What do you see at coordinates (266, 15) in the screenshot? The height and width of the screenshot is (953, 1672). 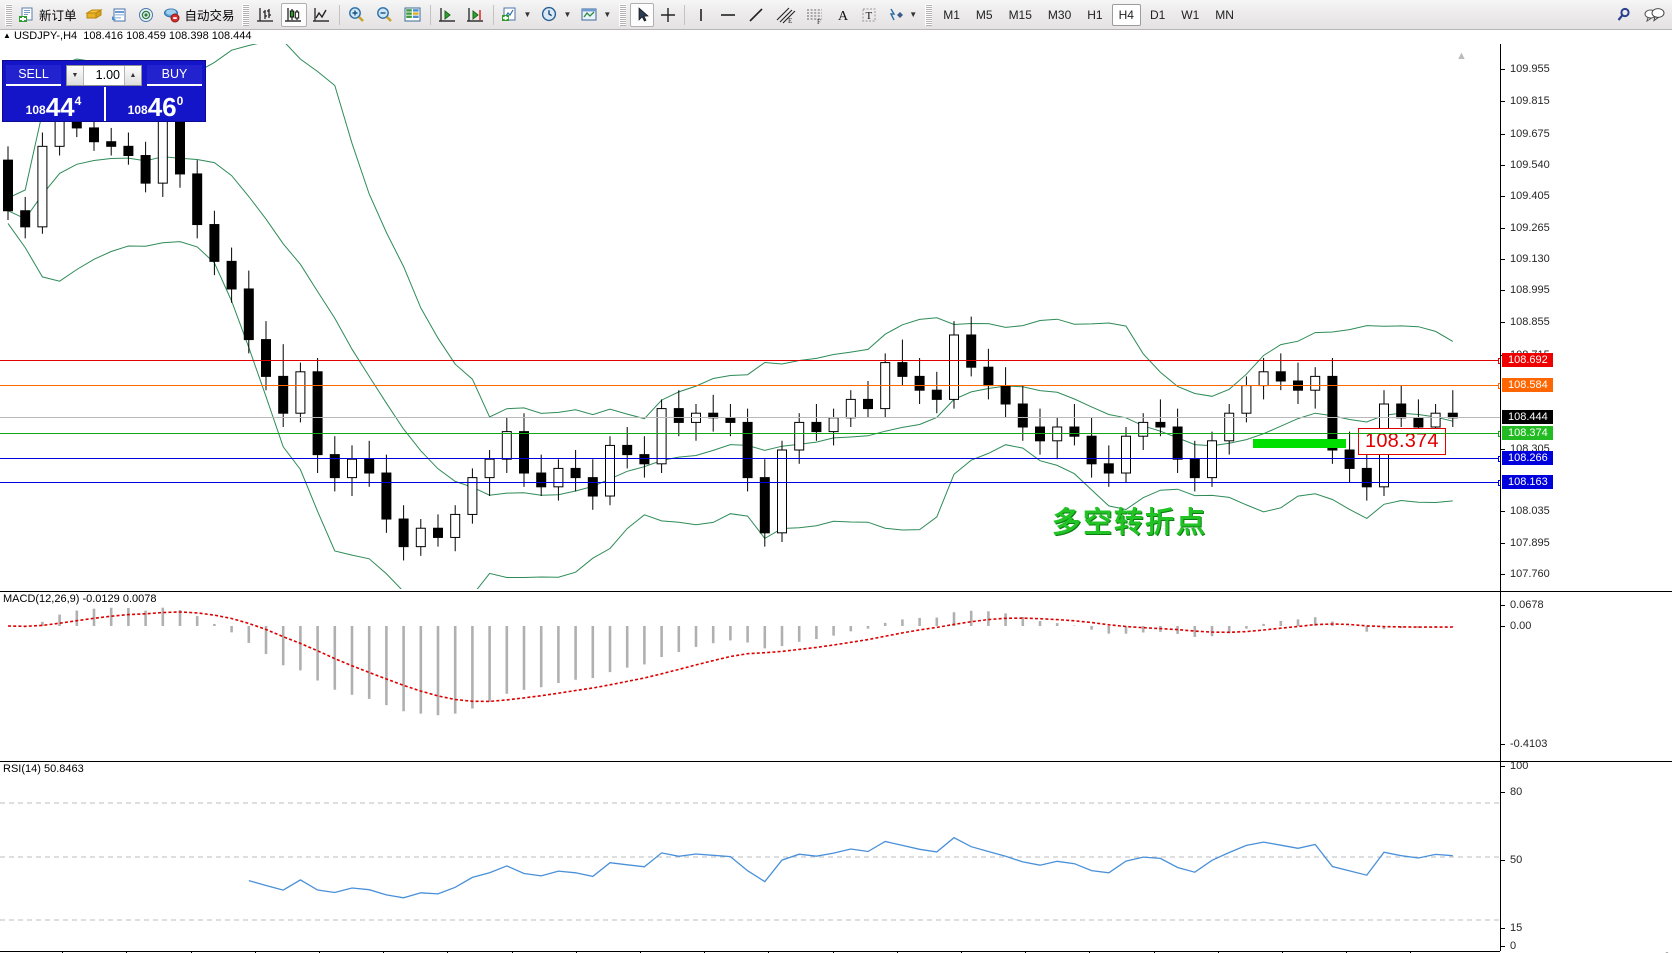 I see `bar-chart-button` at bounding box center [266, 15].